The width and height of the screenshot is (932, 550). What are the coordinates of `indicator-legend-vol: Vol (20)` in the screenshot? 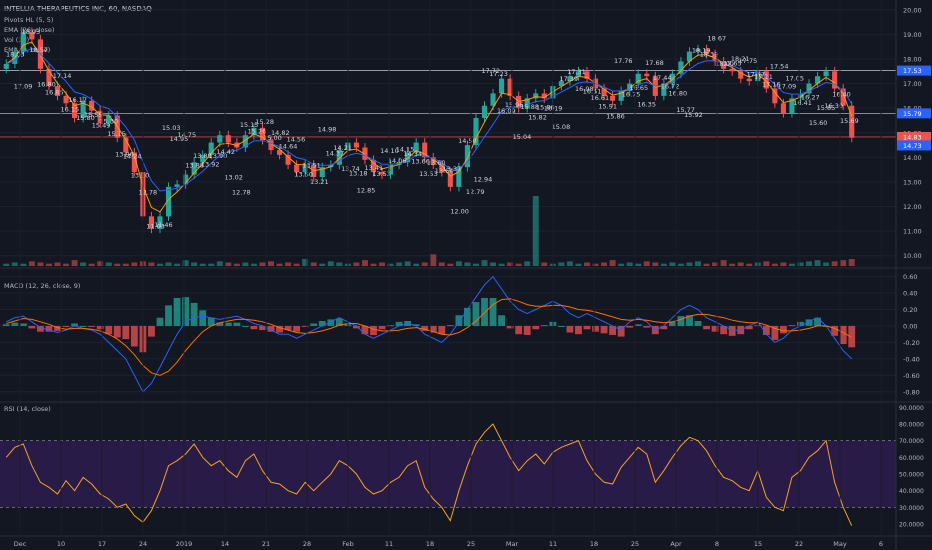 It's located at (16, 40).